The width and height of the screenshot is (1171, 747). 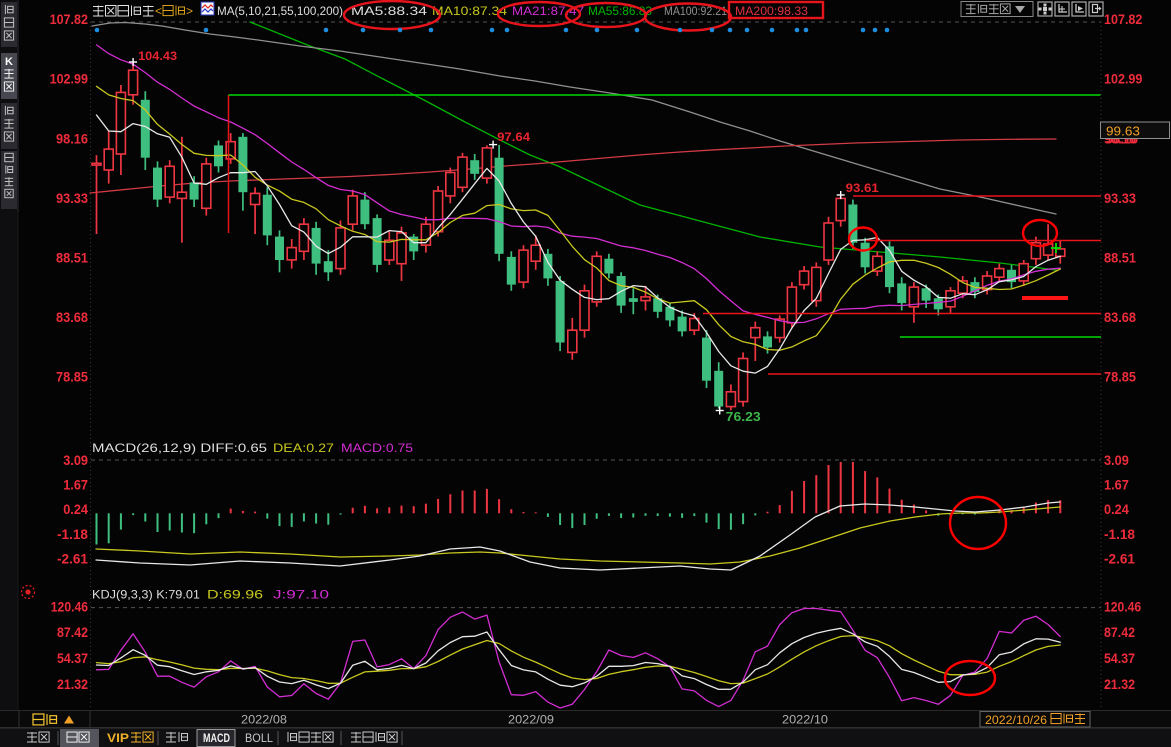 I want to click on svg-text: MA(5,10,21,55,100,200), so click(x=280, y=11).